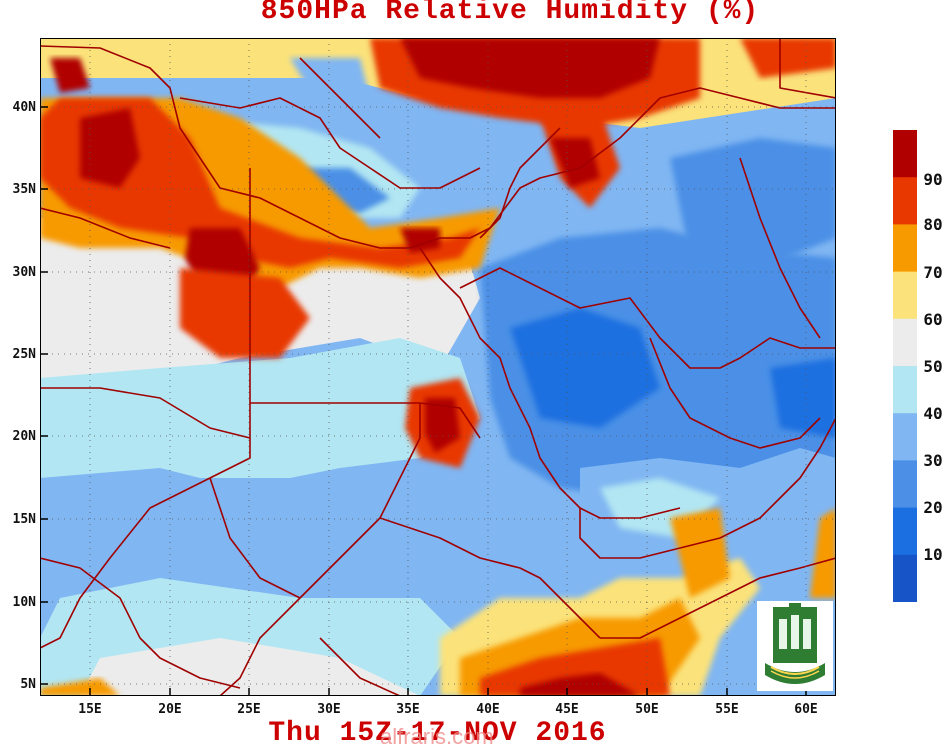 This screenshot has width=945, height=750. Describe the element at coordinates (24, 272) in the screenshot. I see `lat-label-30n: 30N` at that location.